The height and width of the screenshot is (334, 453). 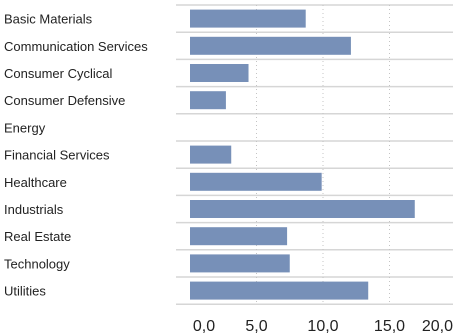 I want to click on bar-industrials, so click(x=302, y=209).